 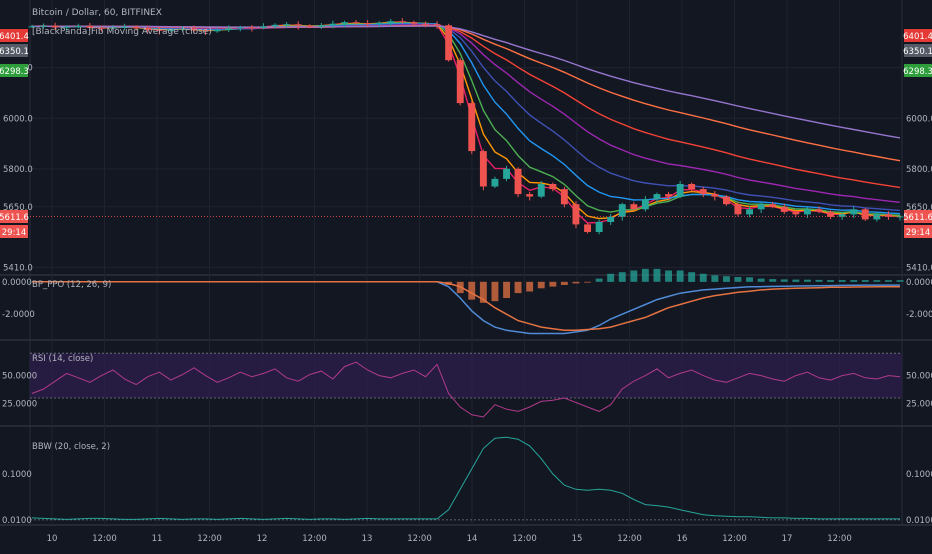 I want to click on indicator-tick-left: 0.0000, so click(x=17, y=283).